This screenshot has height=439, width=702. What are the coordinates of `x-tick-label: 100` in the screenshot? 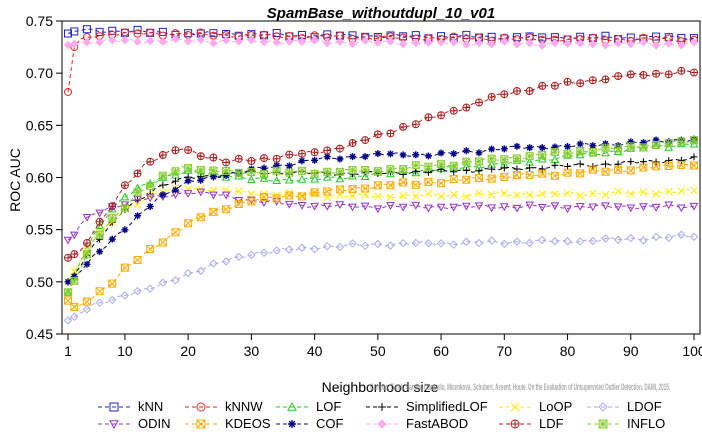 It's located at (692, 351).